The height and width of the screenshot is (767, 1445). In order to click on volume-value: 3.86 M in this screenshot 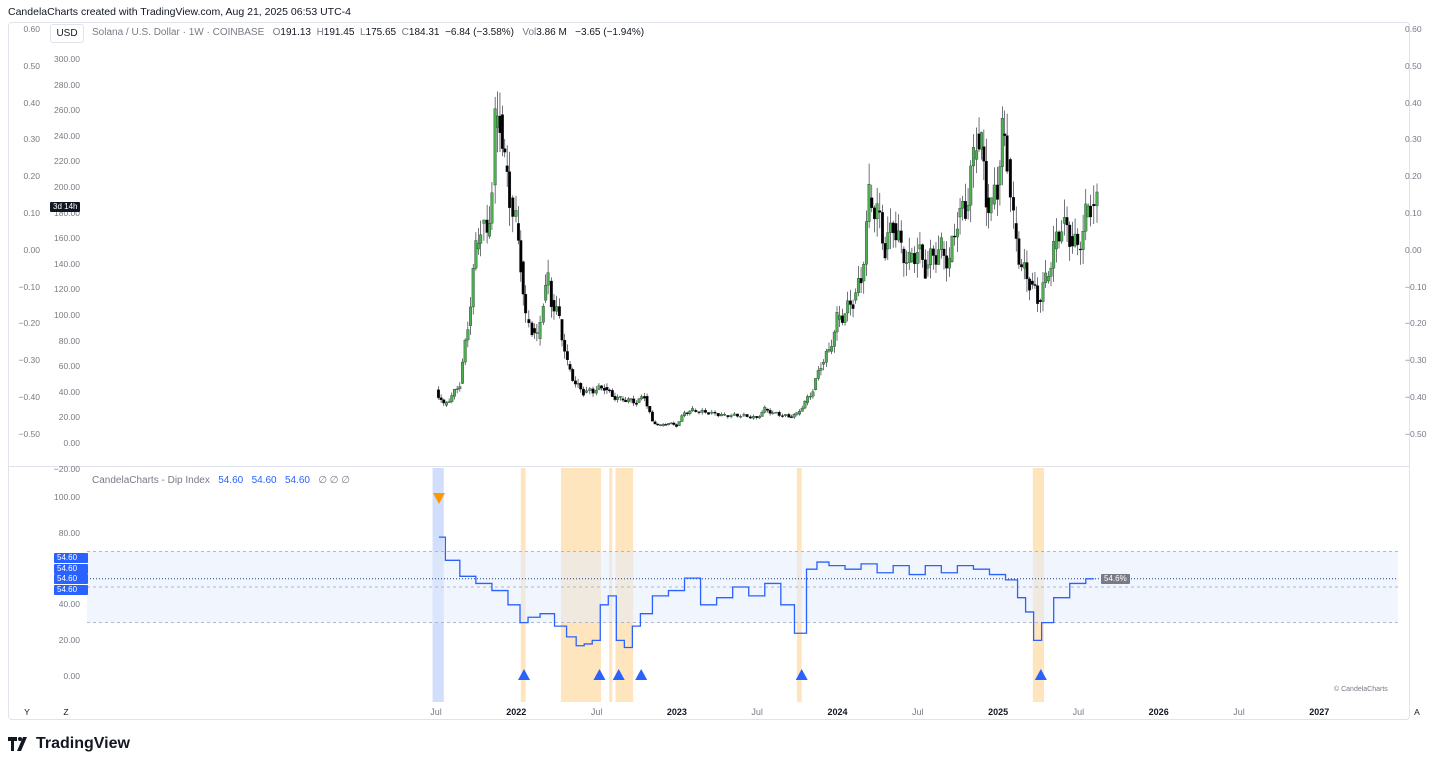, I will do `click(551, 32)`.